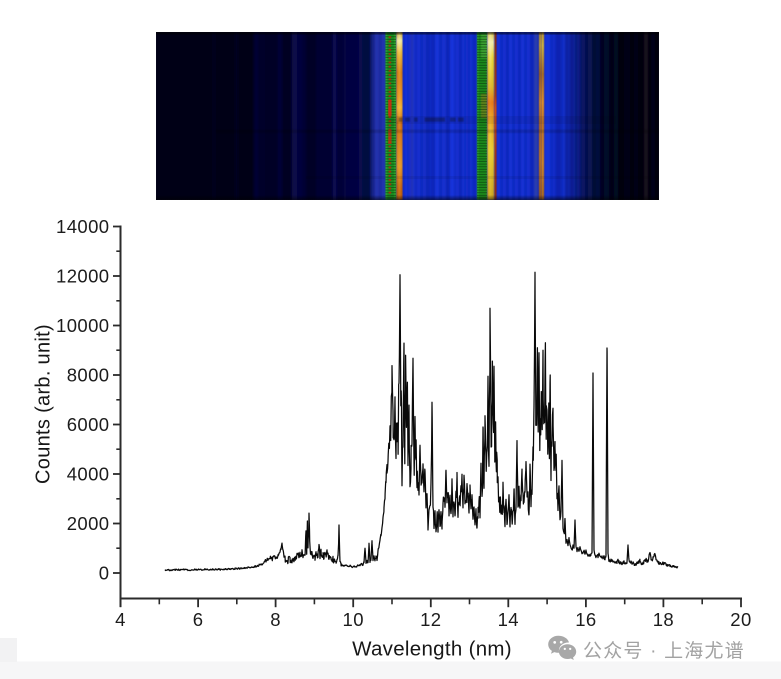 This screenshot has height=679, width=781. Describe the element at coordinates (198, 619) in the screenshot. I see `svg-text: 6` at that location.